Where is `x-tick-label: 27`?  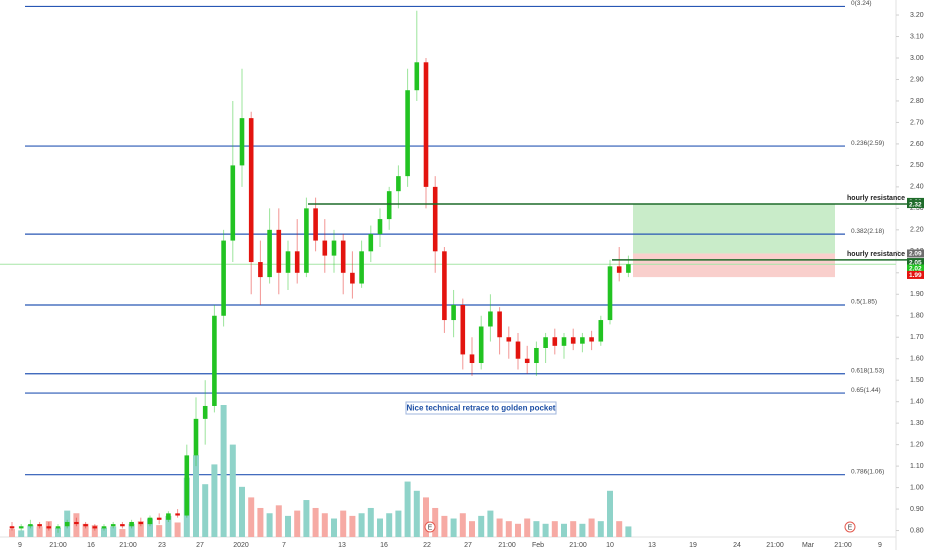 x-tick-label: 27 is located at coordinates (200, 545).